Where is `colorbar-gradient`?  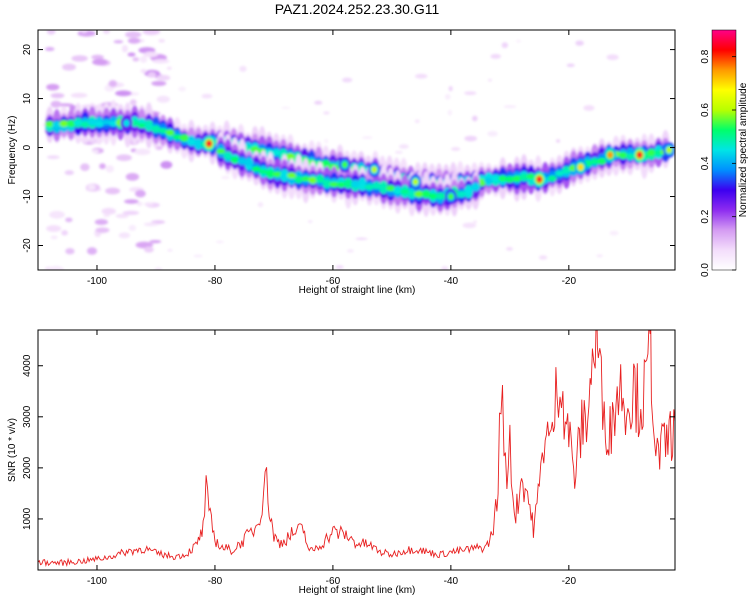 colorbar-gradient is located at coordinates (724, 150).